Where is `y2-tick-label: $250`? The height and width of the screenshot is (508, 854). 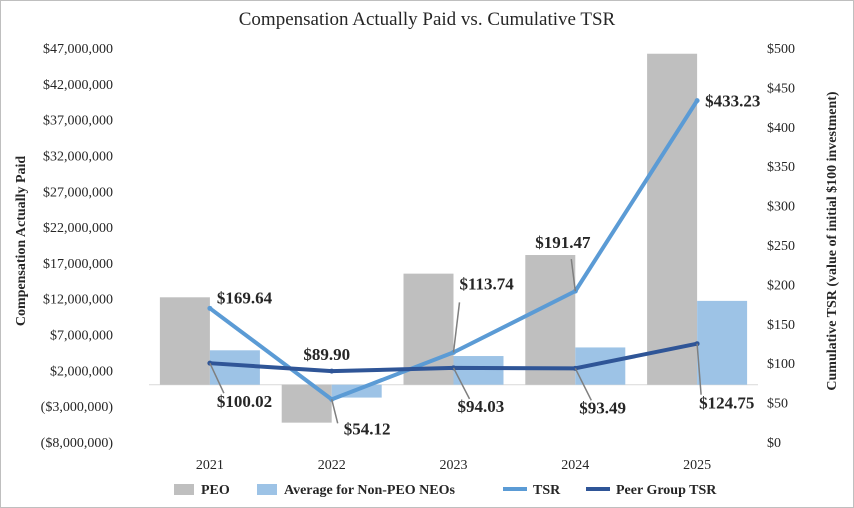
y2-tick-label: $250 is located at coordinates (781, 246).